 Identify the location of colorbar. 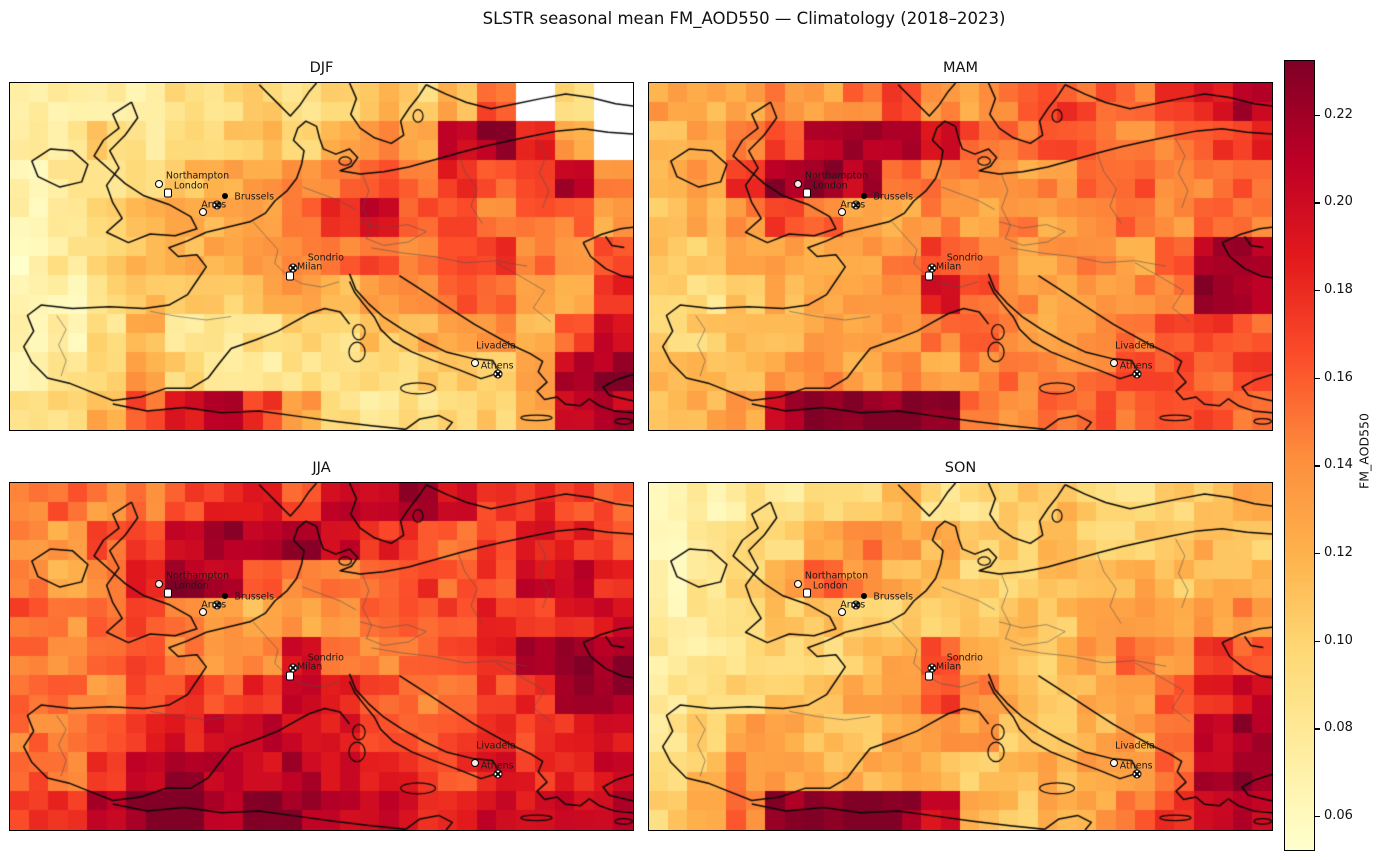
(1299, 455).